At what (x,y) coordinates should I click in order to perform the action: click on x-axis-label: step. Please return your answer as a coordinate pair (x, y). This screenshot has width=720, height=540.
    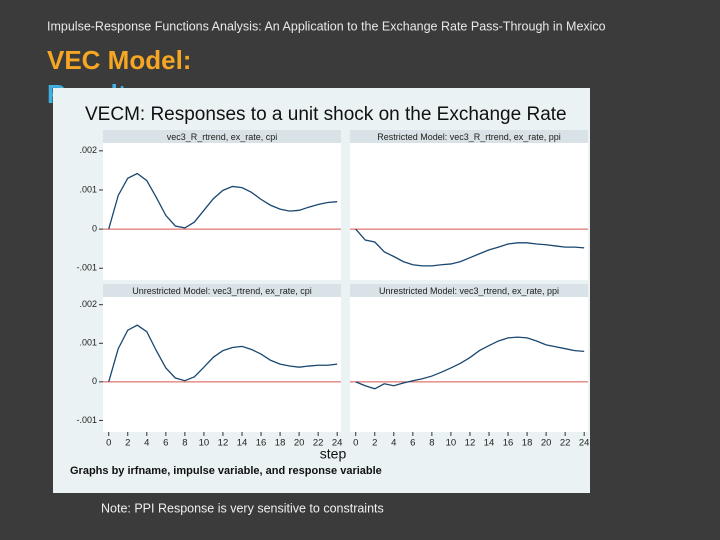
    Looking at the image, I should click on (333, 454).